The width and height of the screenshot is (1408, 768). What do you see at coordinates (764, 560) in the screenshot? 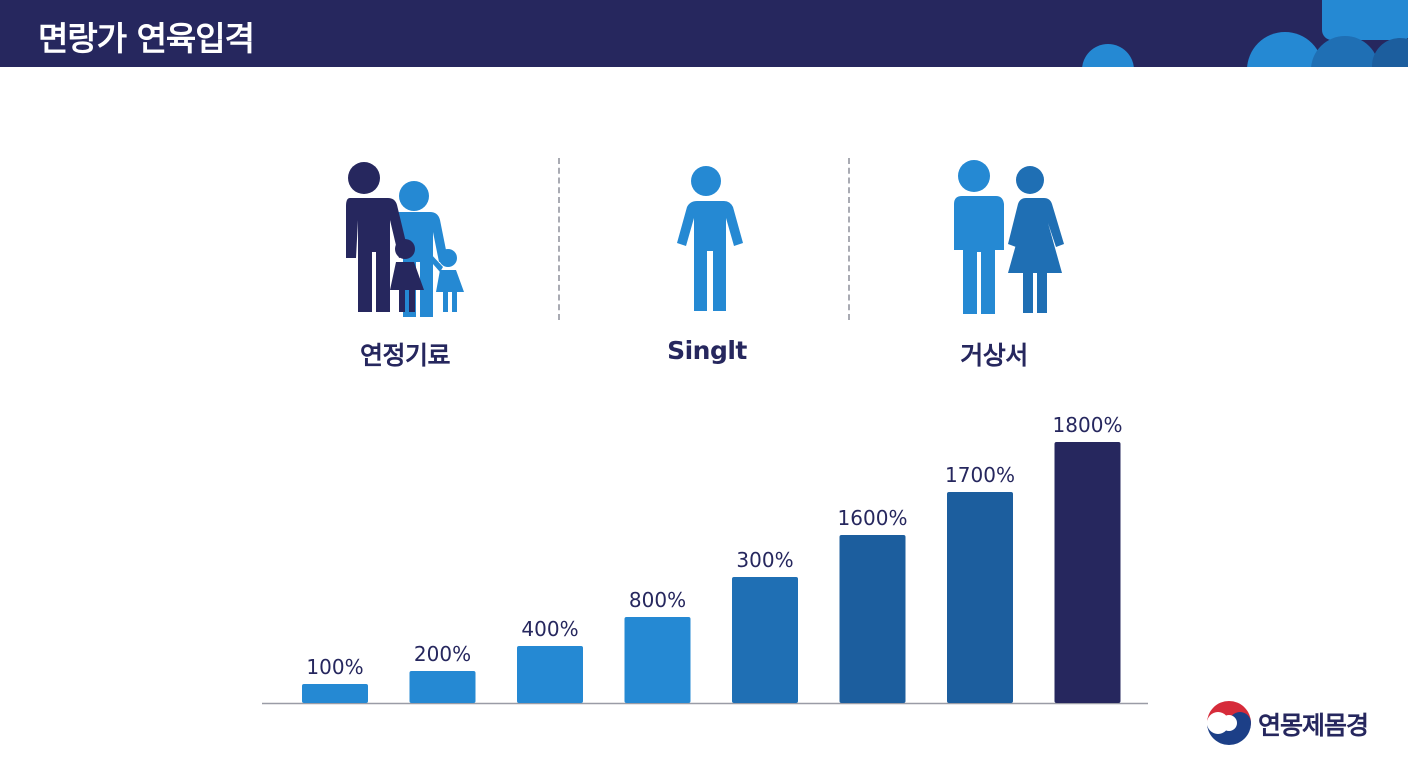
I see `bar-value-label: 300%` at bounding box center [764, 560].